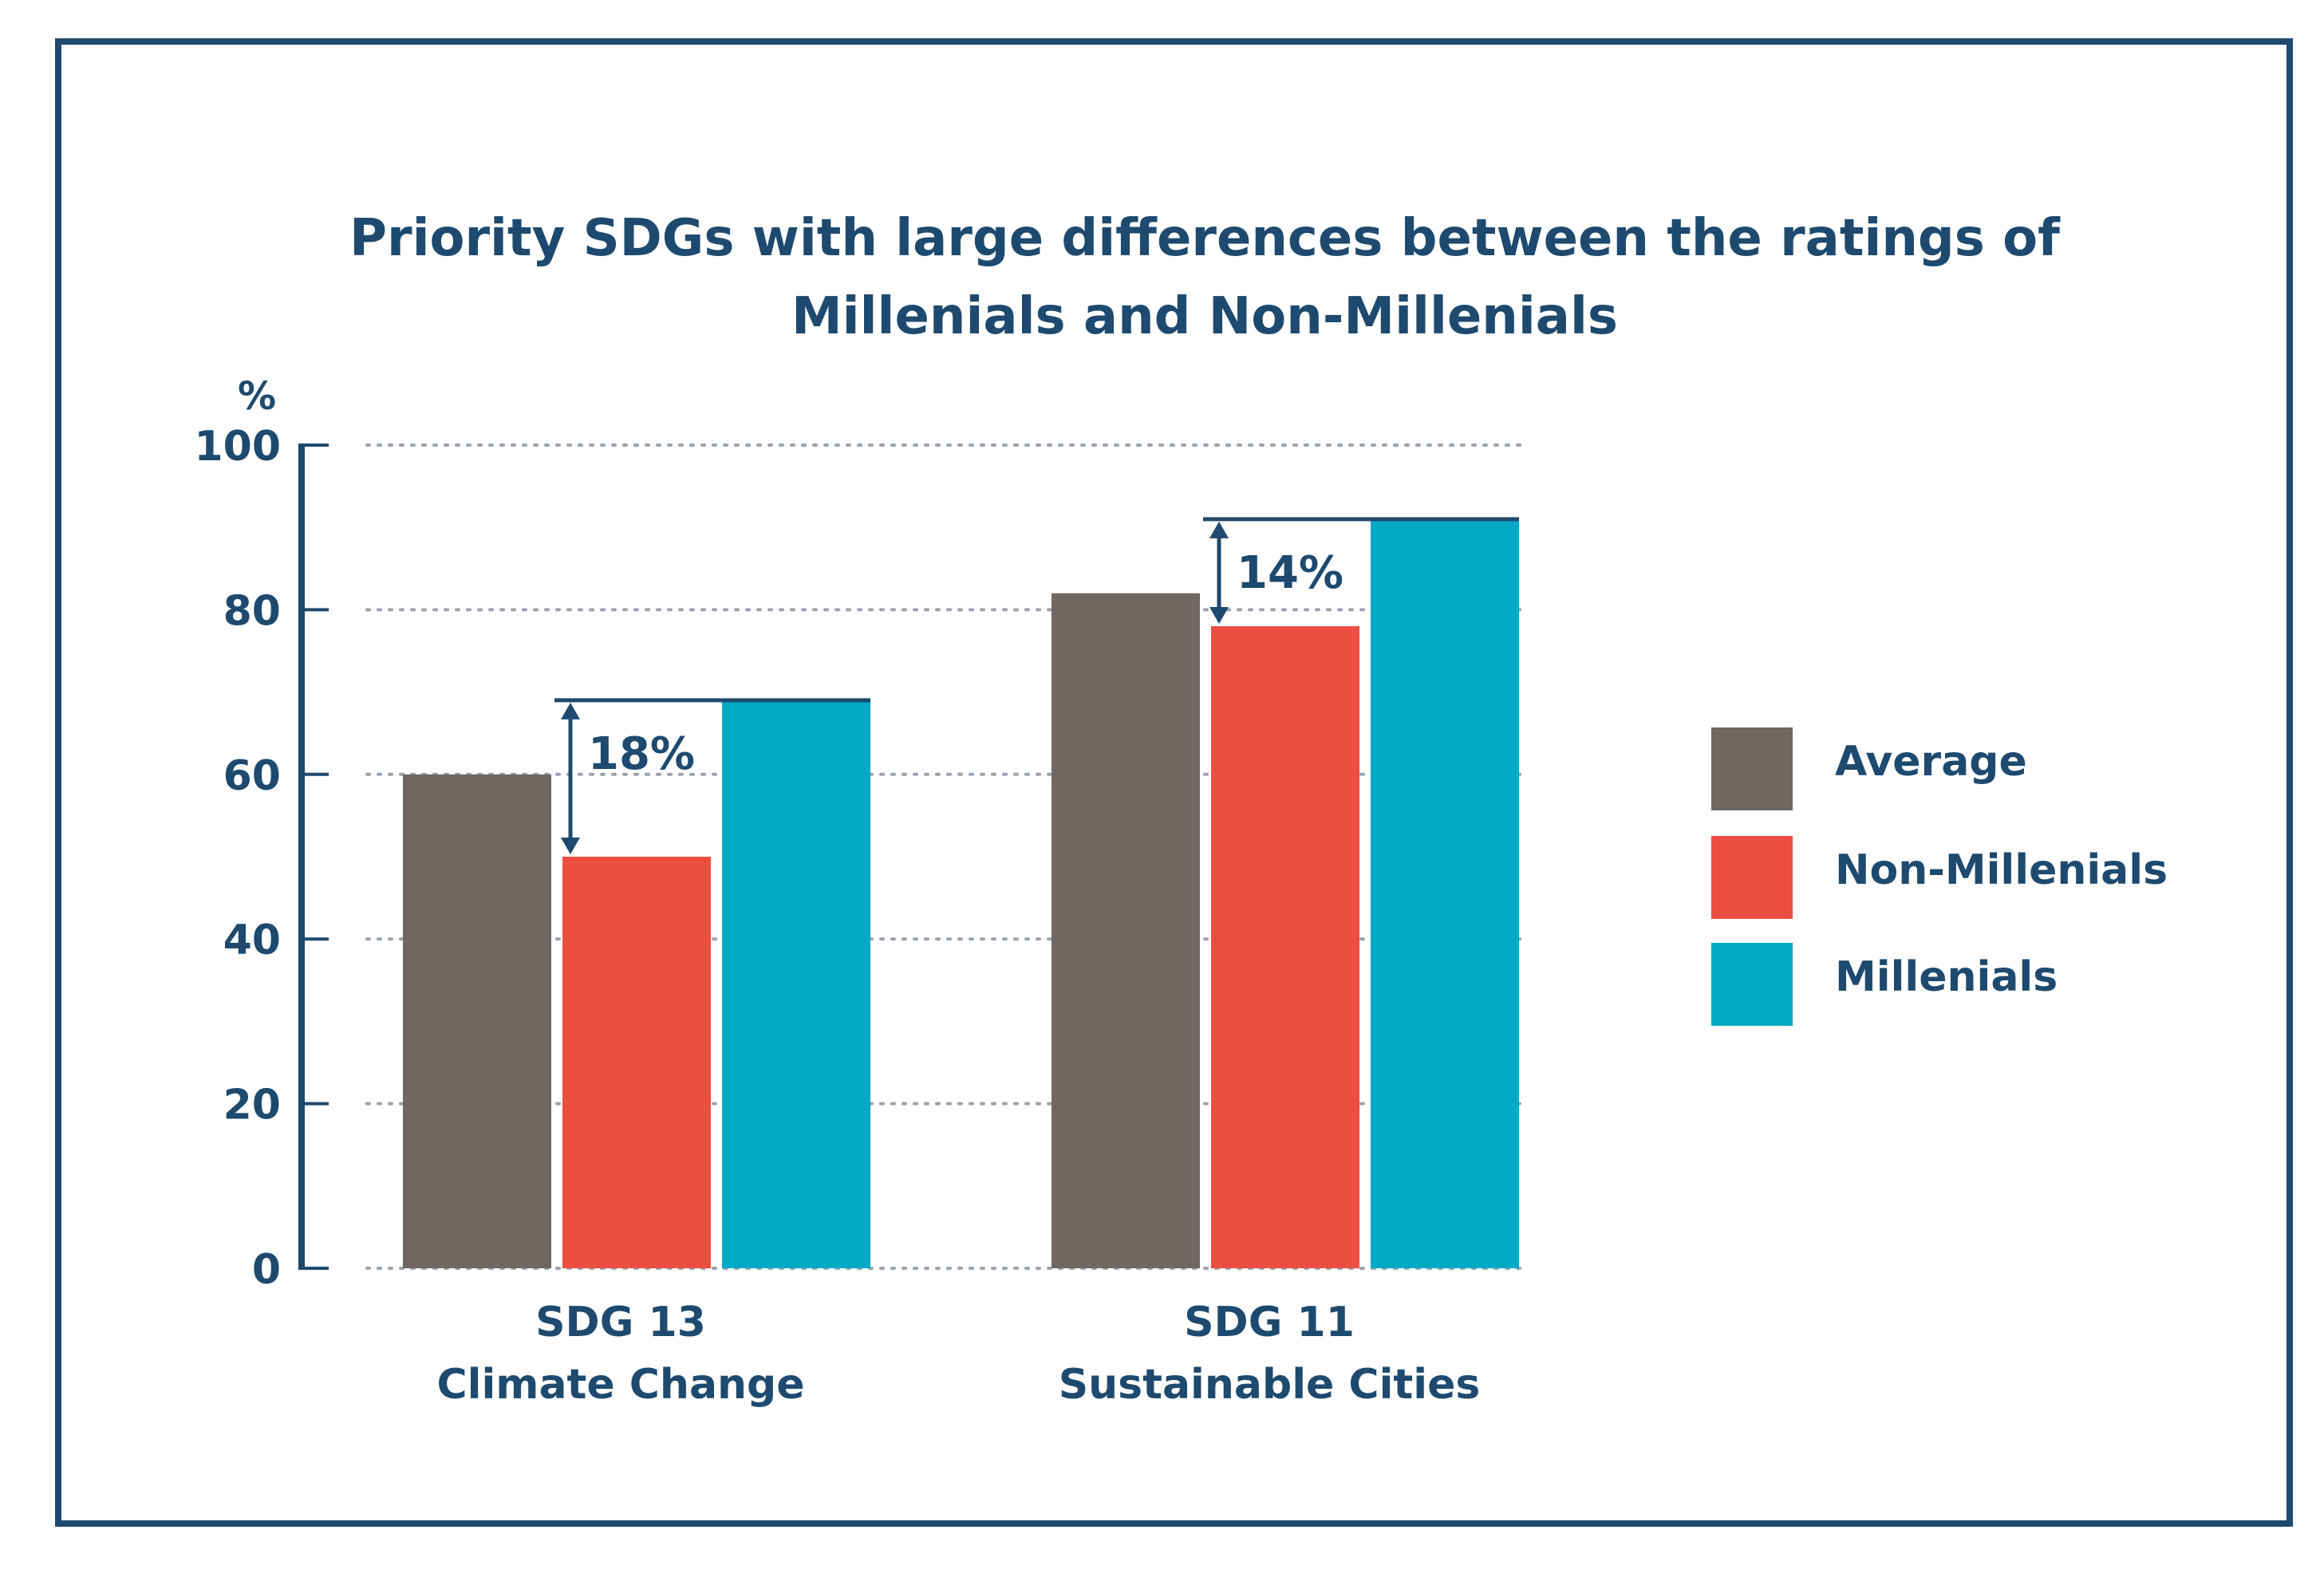  What do you see at coordinates (641, 754) in the screenshot?
I see `annotation-label: 18%` at bounding box center [641, 754].